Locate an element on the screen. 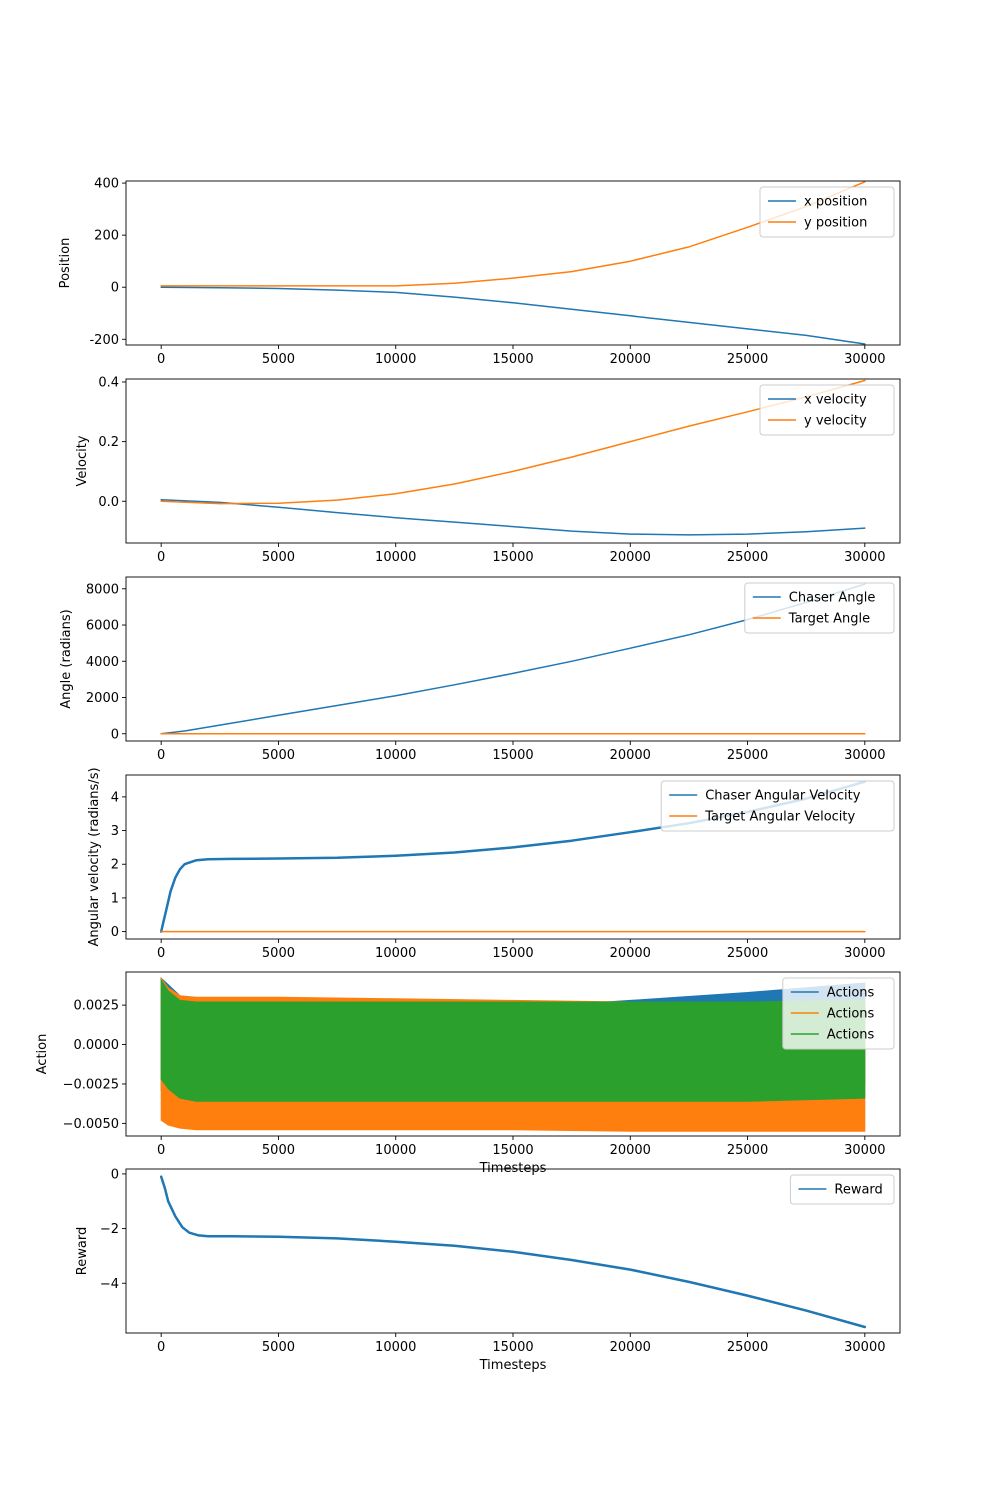 The width and height of the screenshot is (1000, 1500). legend: Reward is located at coordinates (842, 1189).